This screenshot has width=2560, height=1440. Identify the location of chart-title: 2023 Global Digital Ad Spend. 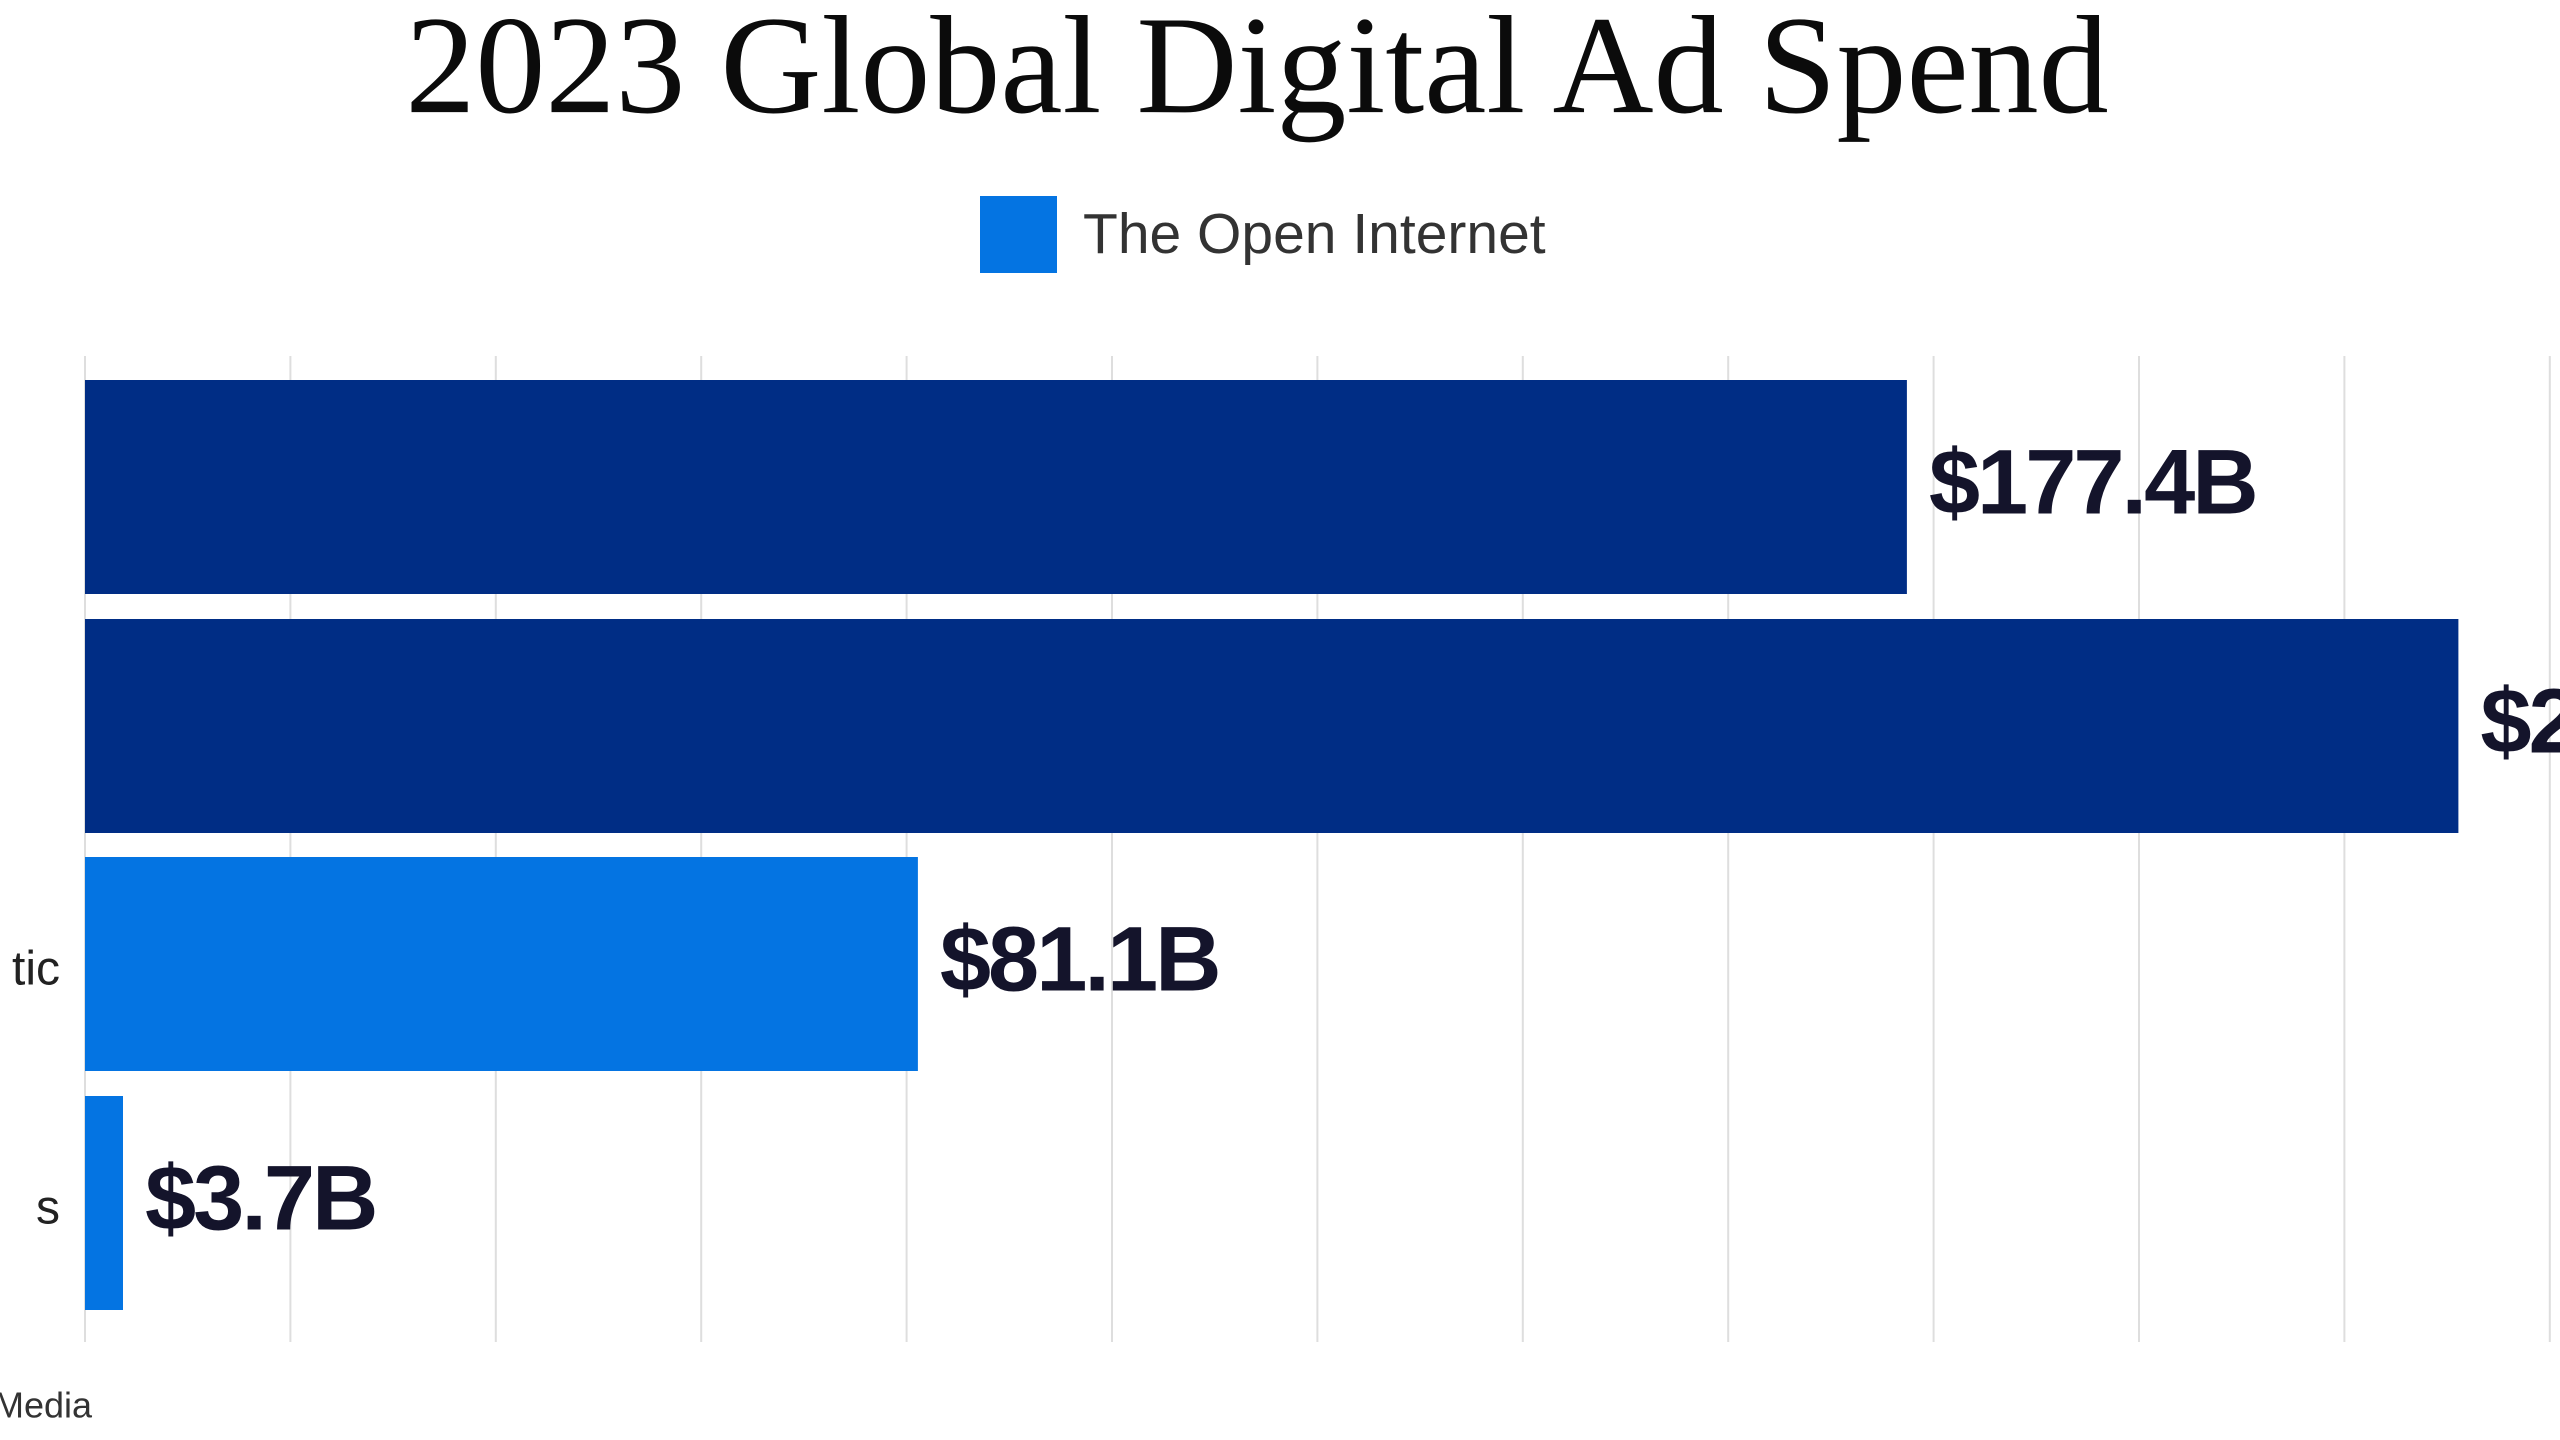
(1256, 71).